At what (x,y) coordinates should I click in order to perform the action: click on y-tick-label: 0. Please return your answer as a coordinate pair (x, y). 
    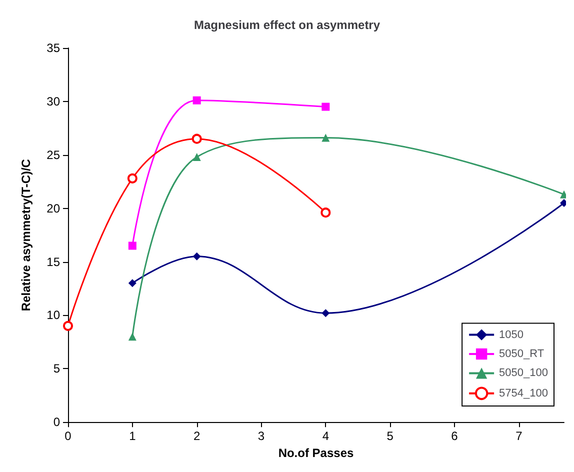
    Looking at the image, I should click on (56, 422).